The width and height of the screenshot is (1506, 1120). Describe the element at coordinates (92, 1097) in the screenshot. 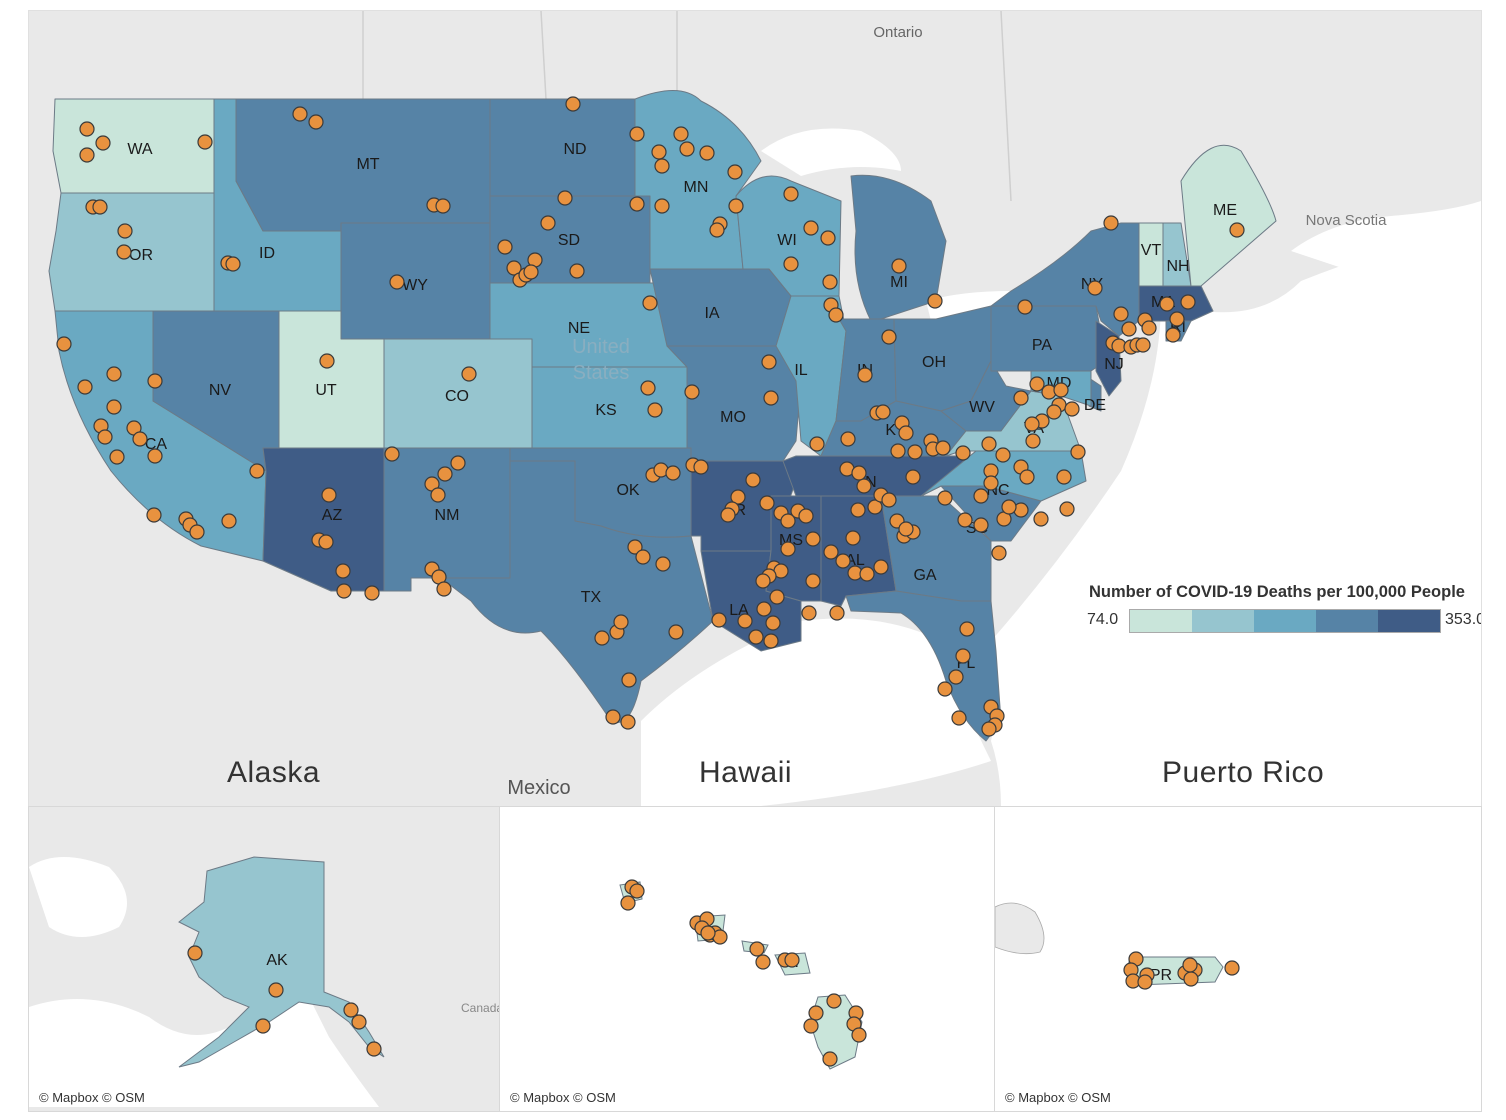

I see `attribution-alaska: © Mapbox © OSM` at that location.